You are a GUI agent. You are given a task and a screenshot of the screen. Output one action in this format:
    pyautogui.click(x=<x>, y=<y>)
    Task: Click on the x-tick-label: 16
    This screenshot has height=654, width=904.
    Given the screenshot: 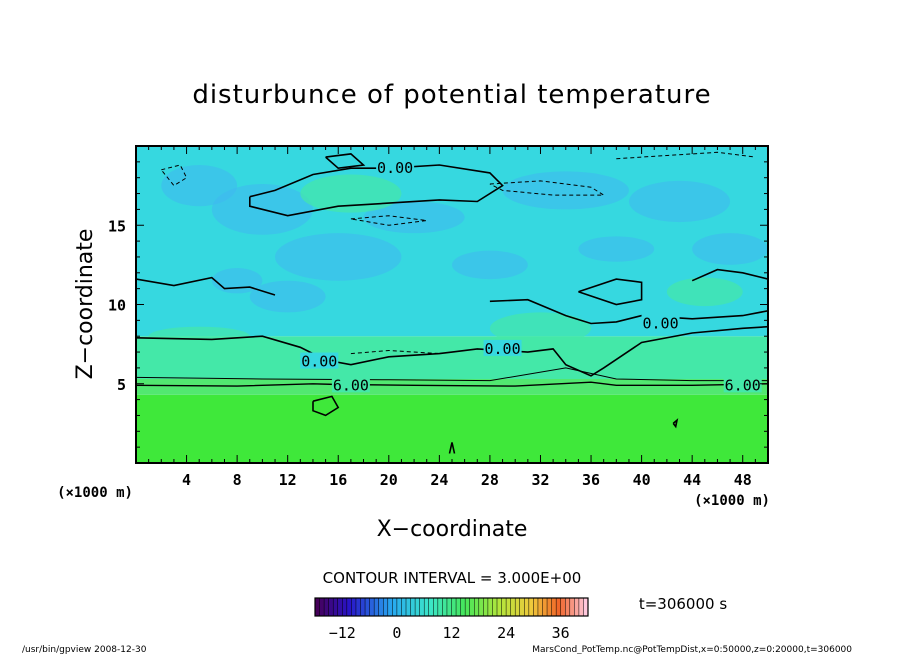 What is the action you would take?
    pyautogui.click(x=338, y=480)
    